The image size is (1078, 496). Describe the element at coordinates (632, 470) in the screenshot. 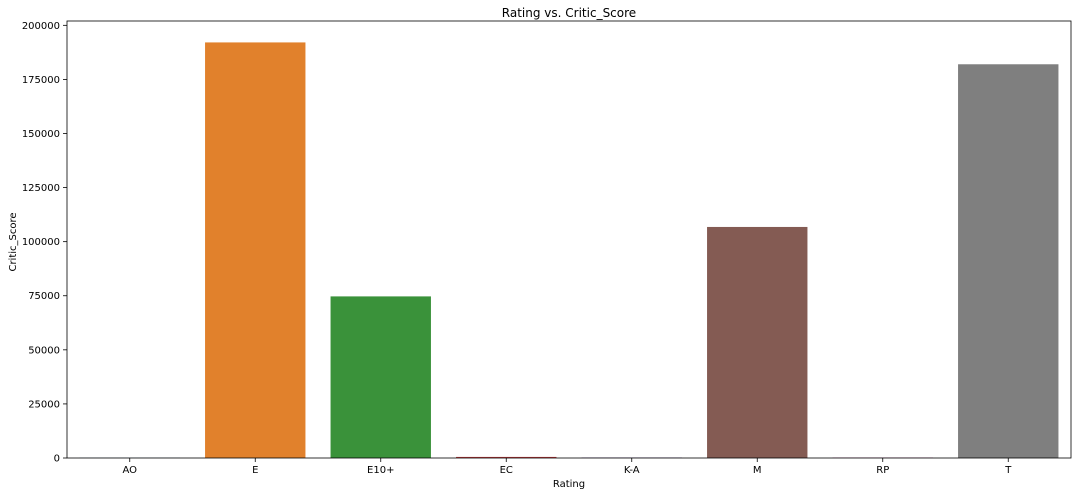

I see `x-tick-label: K-A` at that location.